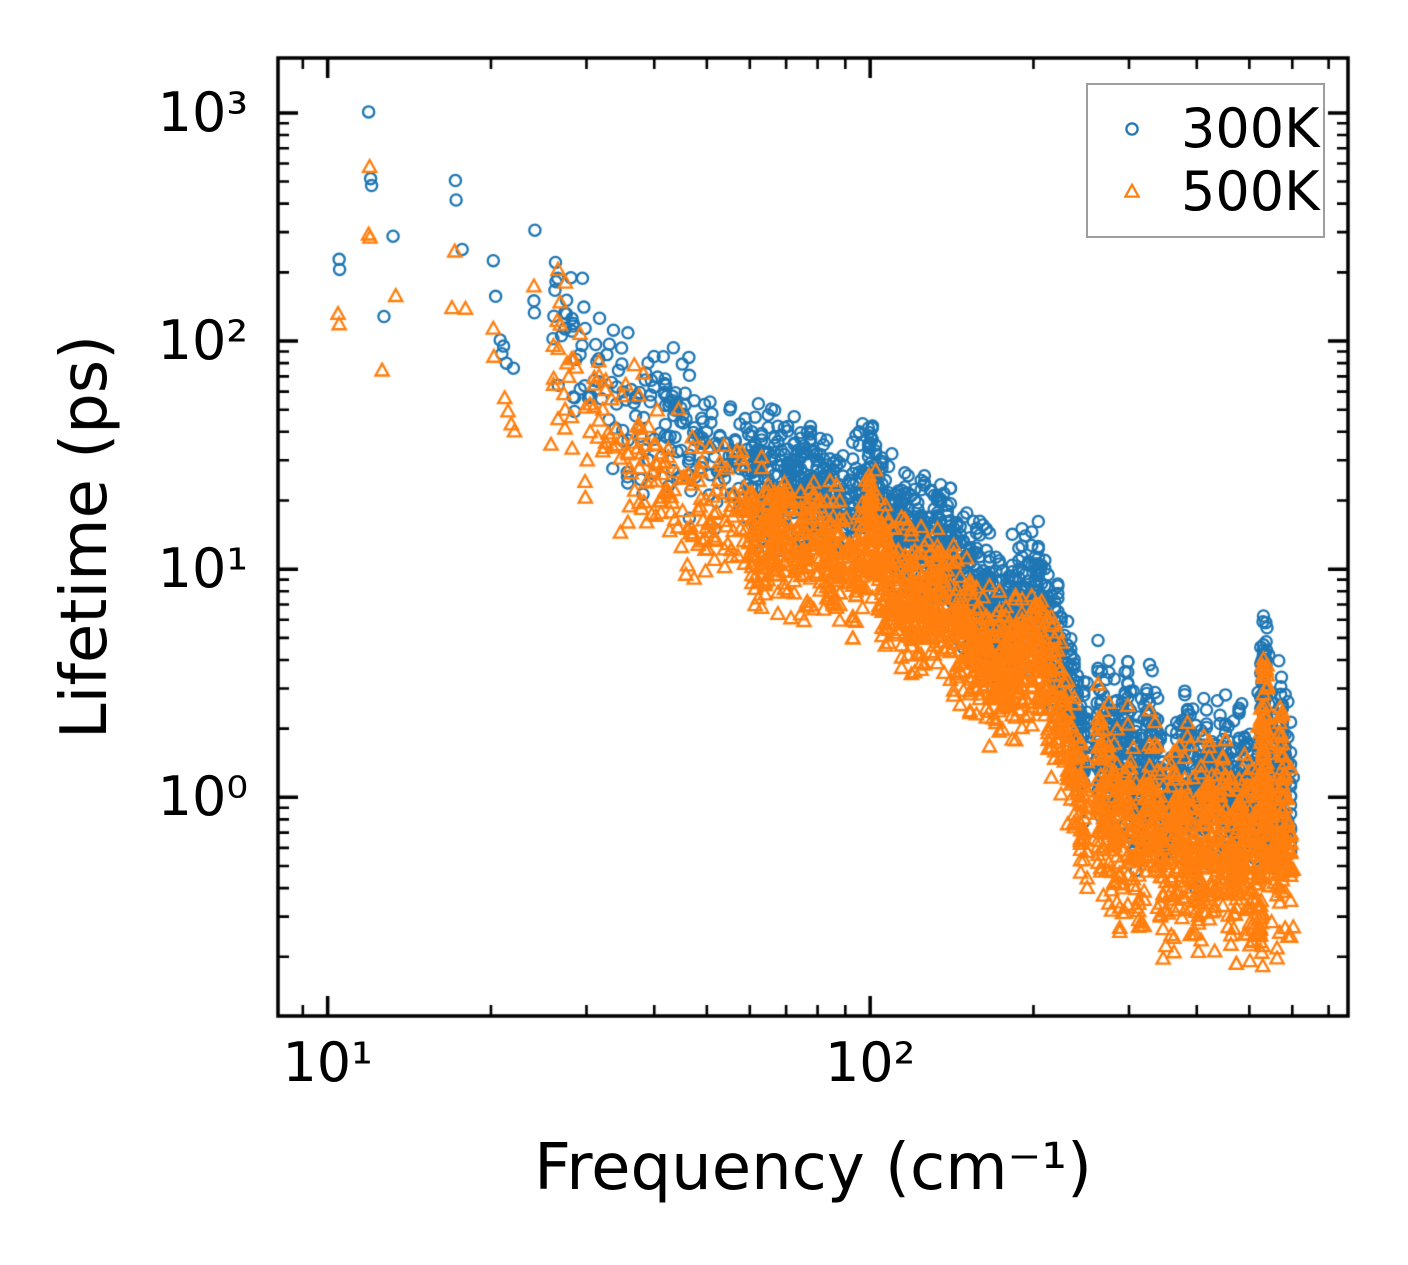  What do you see at coordinates (202, 112) in the screenshot?
I see `y-tick-label-0: 10³` at bounding box center [202, 112].